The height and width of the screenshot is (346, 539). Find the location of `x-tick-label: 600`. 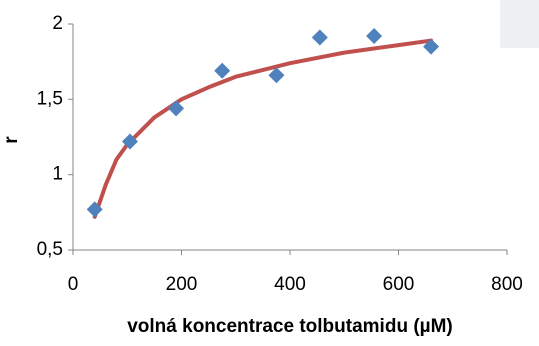

x-tick-label: 600 is located at coordinates (399, 284).